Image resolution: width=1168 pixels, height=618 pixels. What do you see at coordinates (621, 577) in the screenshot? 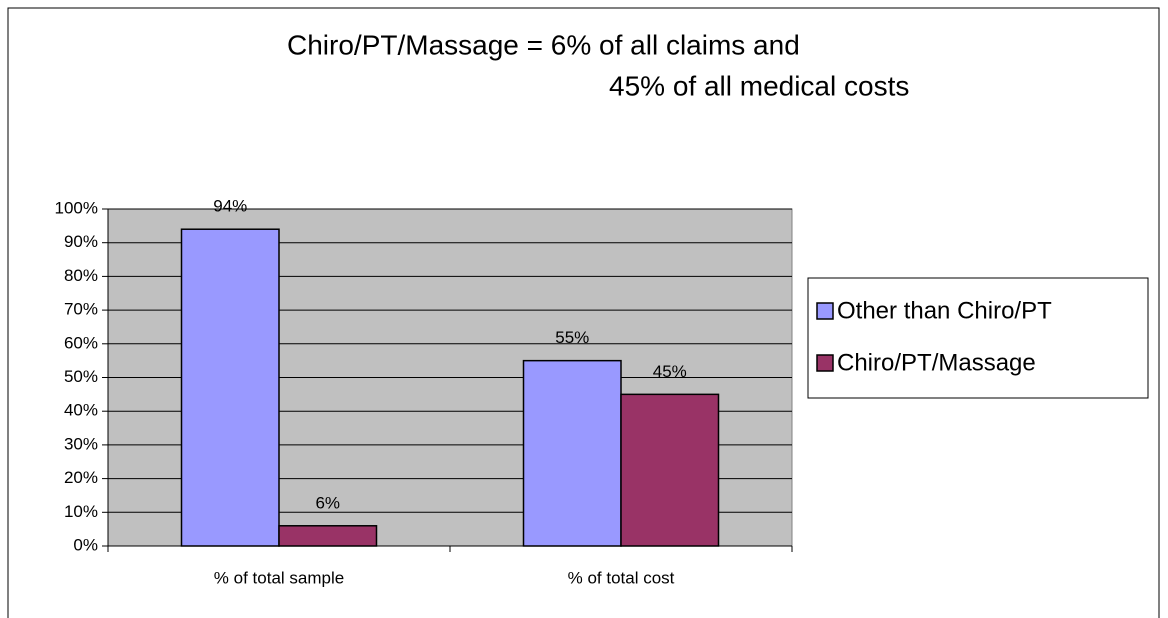
I see `x-tick-label: % of total cost` at bounding box center [621, 577].